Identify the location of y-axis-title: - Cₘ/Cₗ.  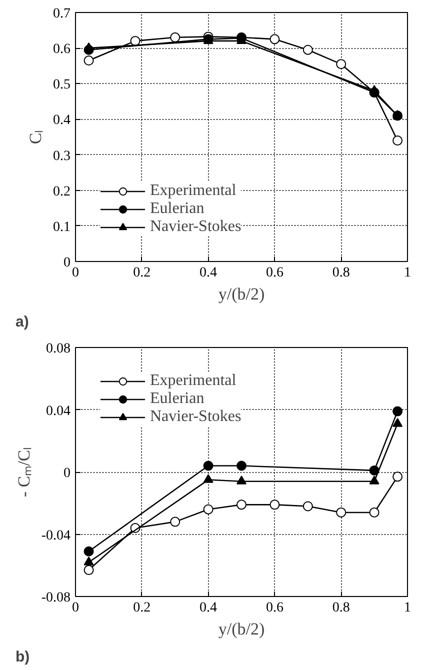
(24, 472).